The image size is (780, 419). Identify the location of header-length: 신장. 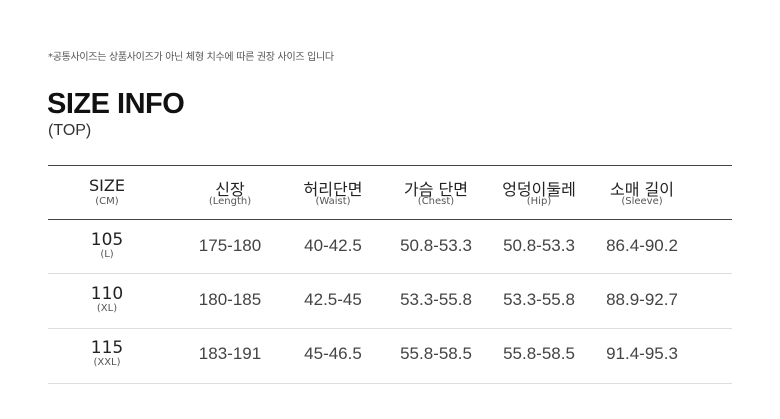
(230, 189).